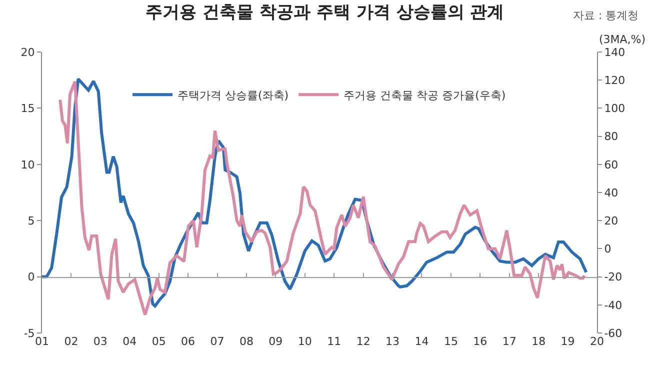  Describe the element at coordinates (31, 221) in the screenshot. I see `y-tick-label: 5` at that location.